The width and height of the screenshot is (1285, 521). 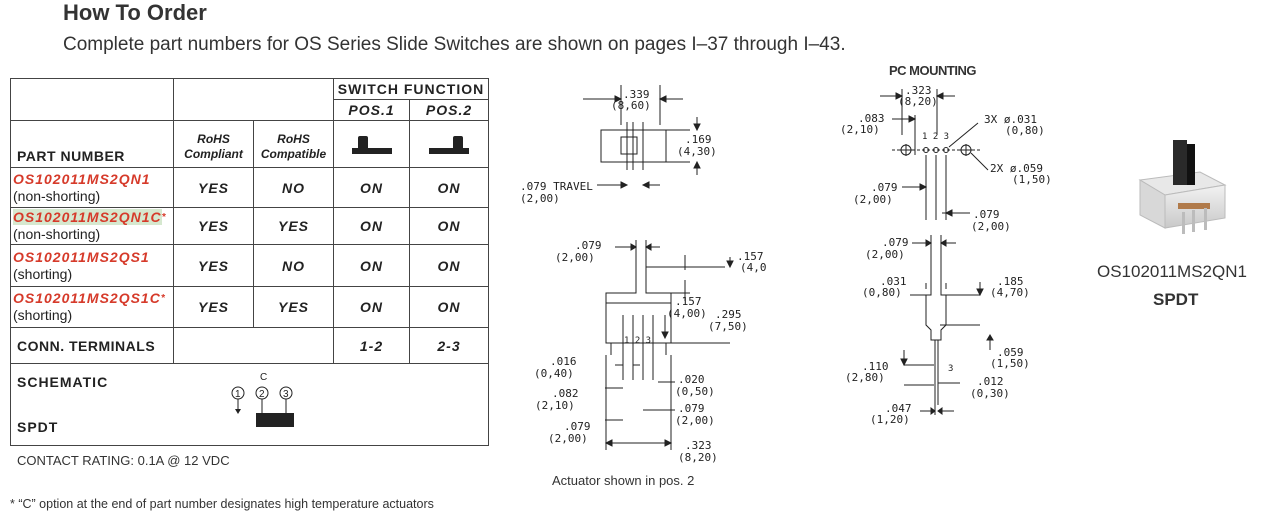 What do you see at coordinates (92, 144) in the screenshot?
I see `part-number-header: PART NUMBER` at bounding box center [92, 144].